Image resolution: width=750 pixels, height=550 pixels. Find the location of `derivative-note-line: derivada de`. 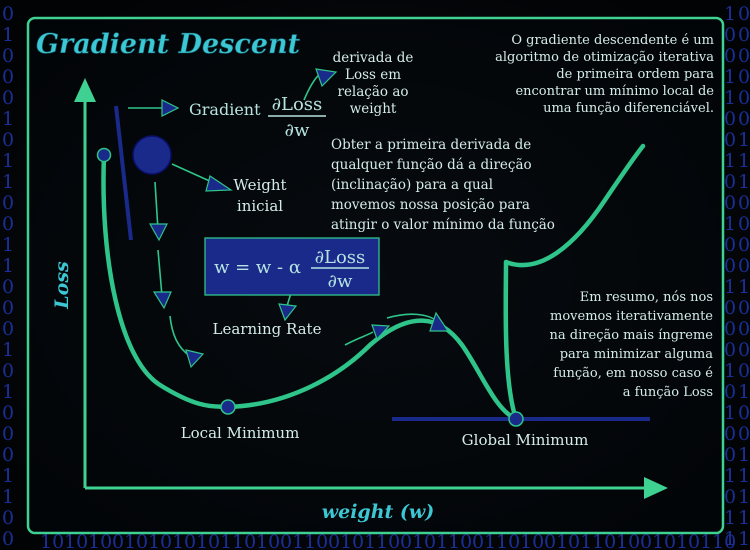

derivative-note-line: derivada de is located at coordinates (373, 58).